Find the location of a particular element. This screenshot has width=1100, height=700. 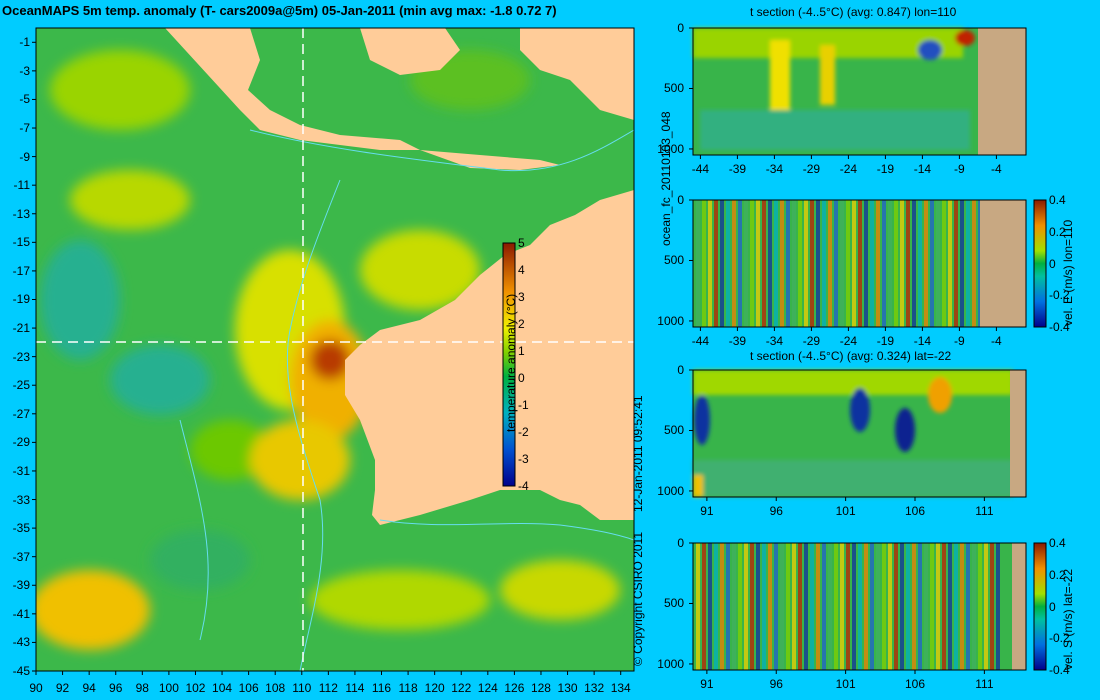

section3-y-tick-label: 1000 is located at coordinates (670, 490).